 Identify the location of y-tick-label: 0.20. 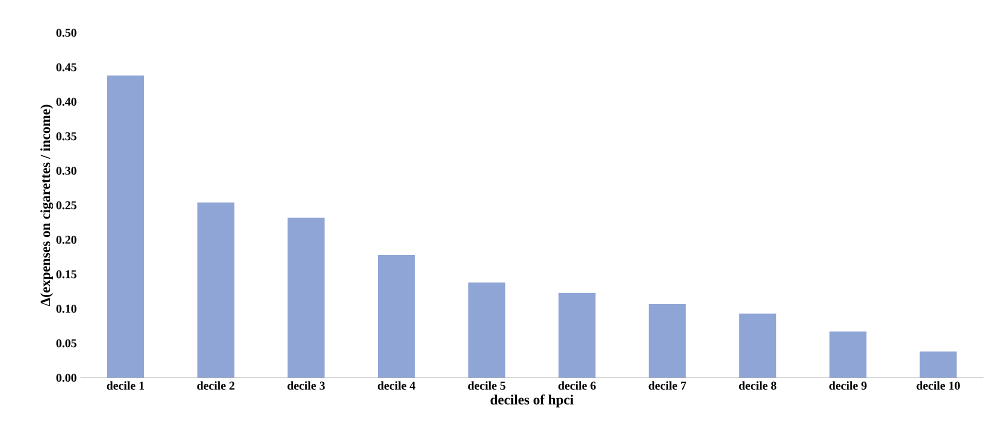
(66, 240).